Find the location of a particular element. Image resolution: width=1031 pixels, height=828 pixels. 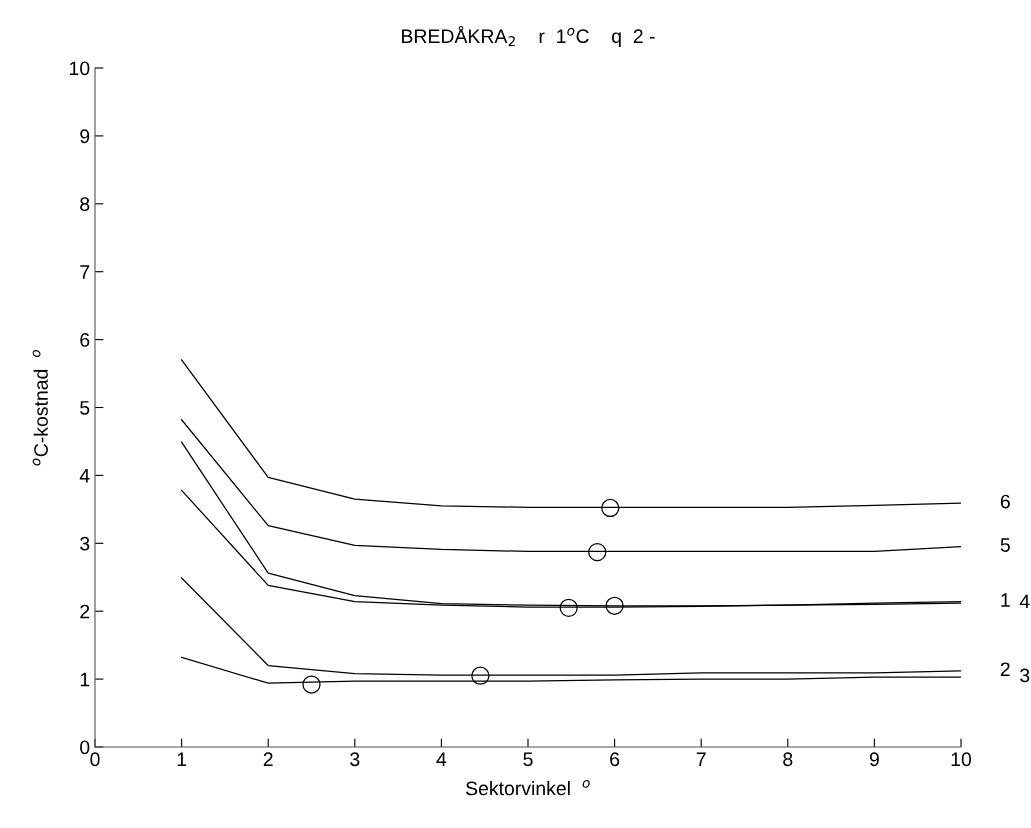

y-tick-label: 2 is located at coordinates (85, 611).